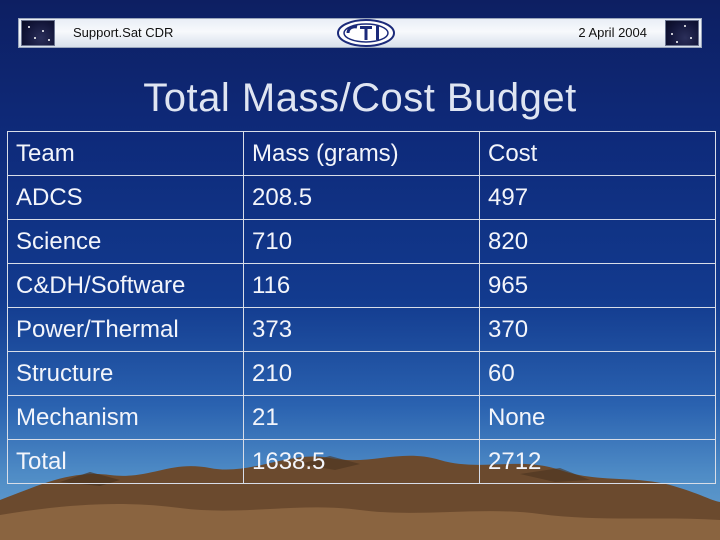  I want to click on header-bar: Support.Sat CDR 2 April 2004, so click(360, 33).